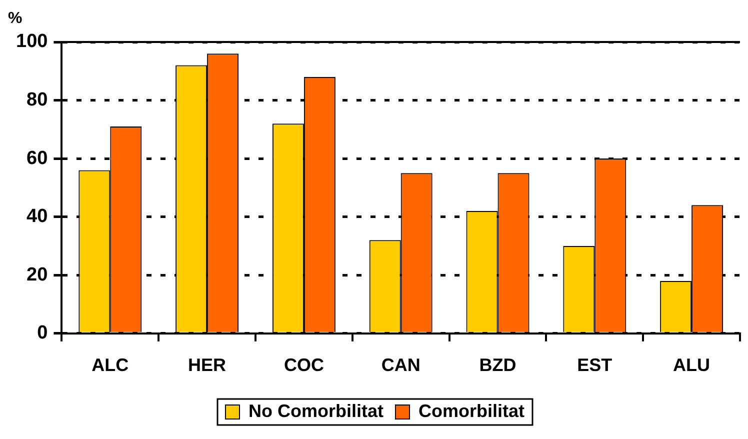  Describe the element at coordinates (400, 365) in the screenshot. I see `x-tick-label: CAN` at that location.